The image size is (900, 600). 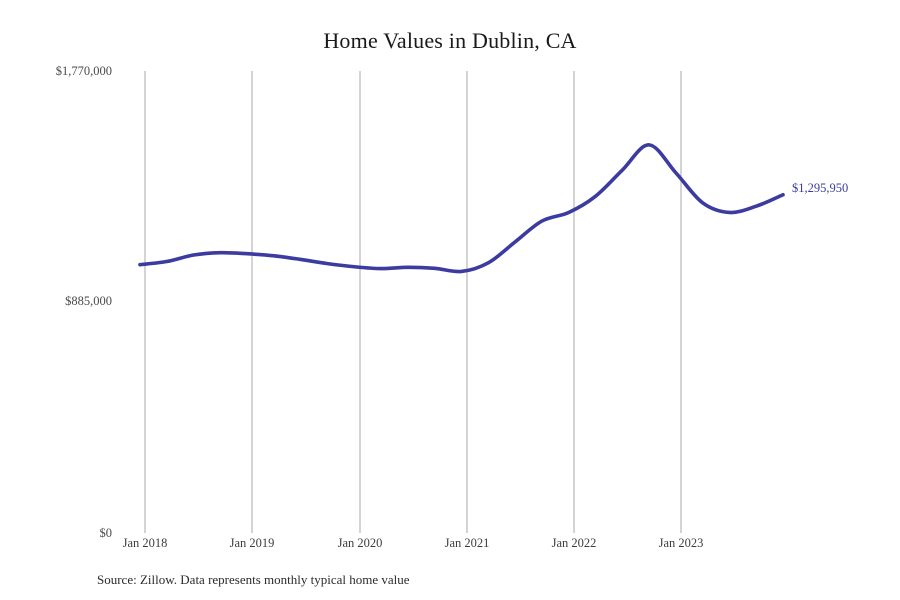 I want to click on x-axis-tick-jan-2023: Jan 2023, so click(x=681, y=543).